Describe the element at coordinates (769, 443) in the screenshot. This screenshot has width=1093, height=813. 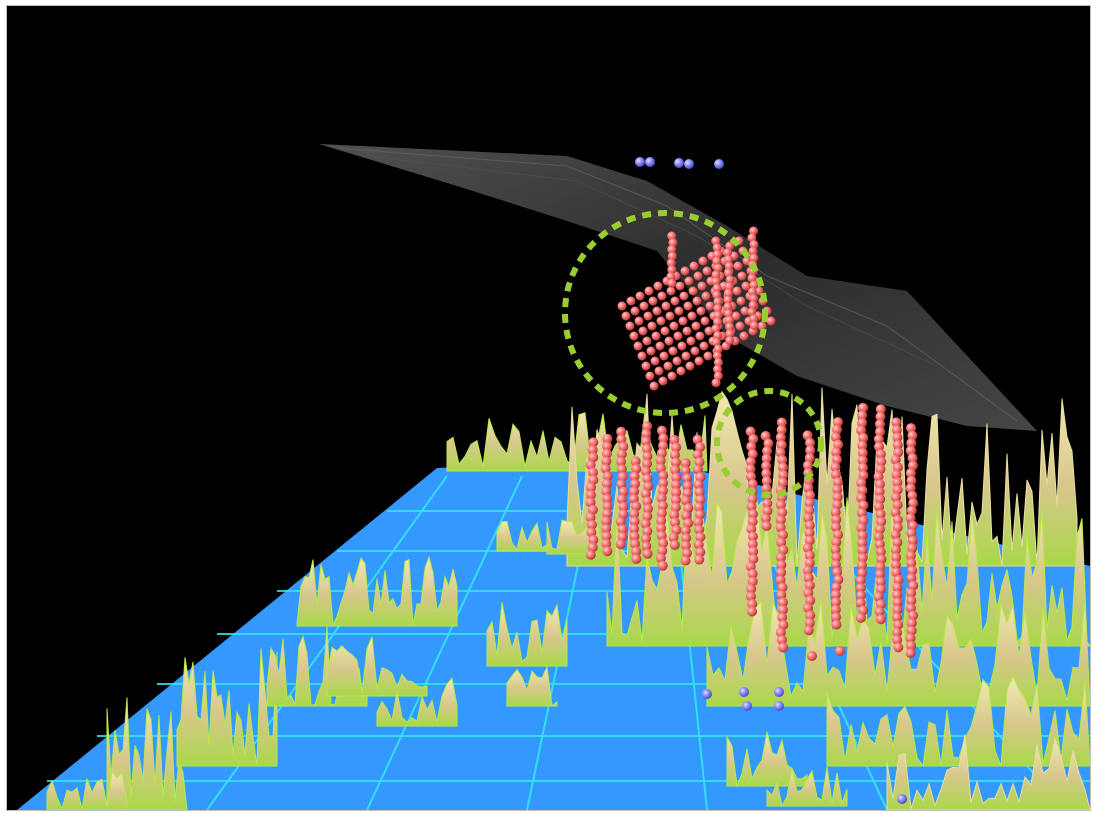
I see `highlight-circle-lower` at that location.